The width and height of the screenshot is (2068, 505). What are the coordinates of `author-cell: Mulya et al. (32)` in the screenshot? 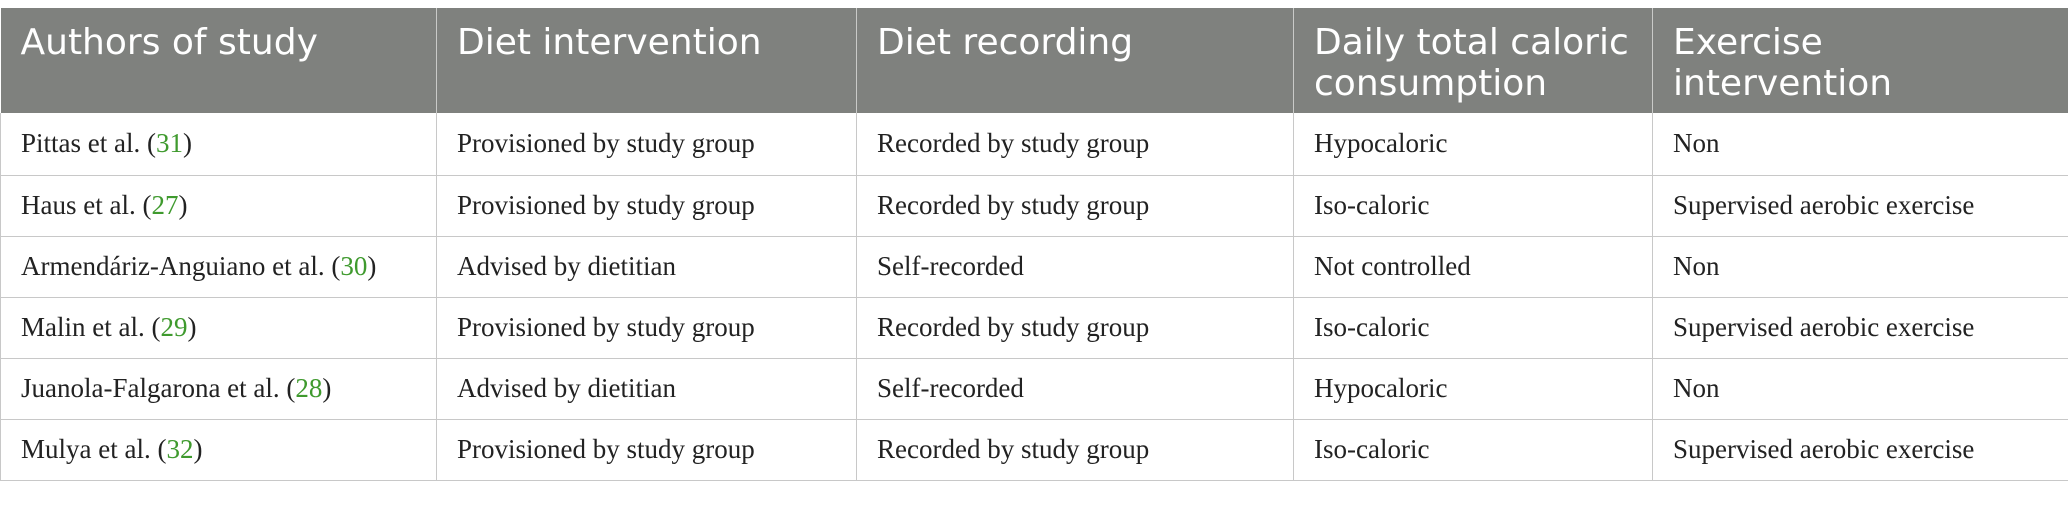 It's located at (218, 450).